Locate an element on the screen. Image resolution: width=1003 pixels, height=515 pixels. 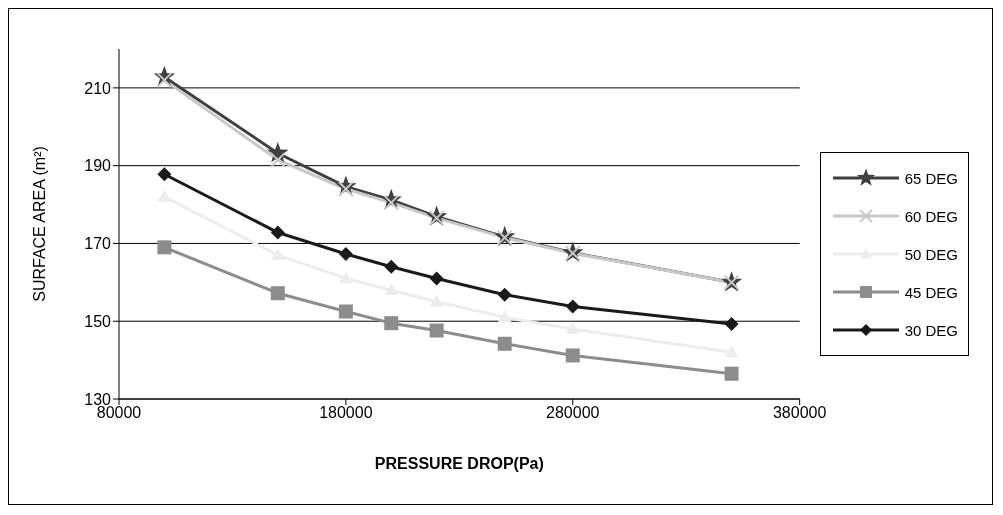
x-tick-label: 80000 is located at coordinates (119, 413).